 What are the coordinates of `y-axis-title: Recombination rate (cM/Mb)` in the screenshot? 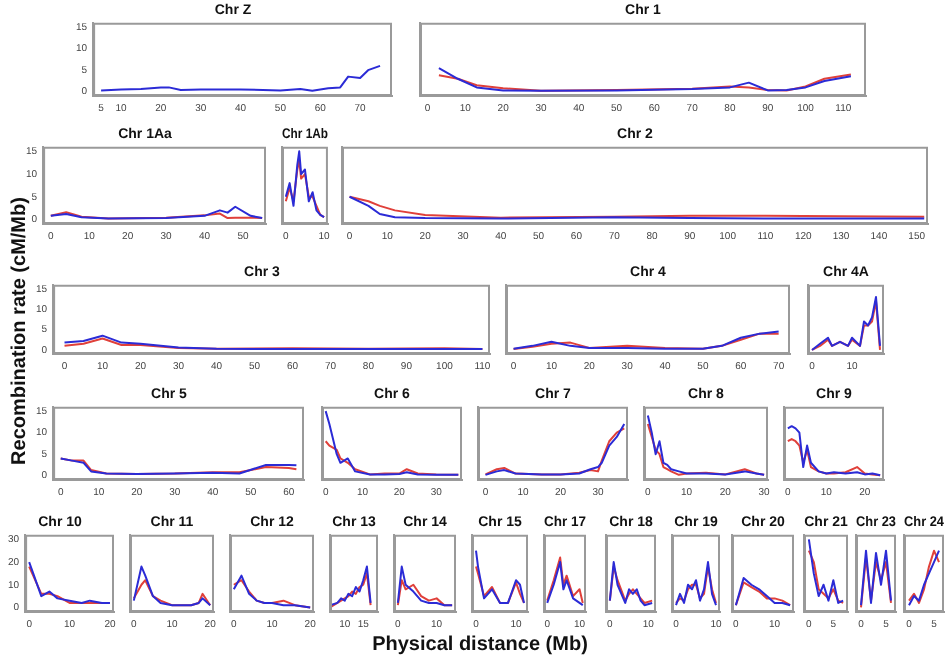 It's located at (20, 332).